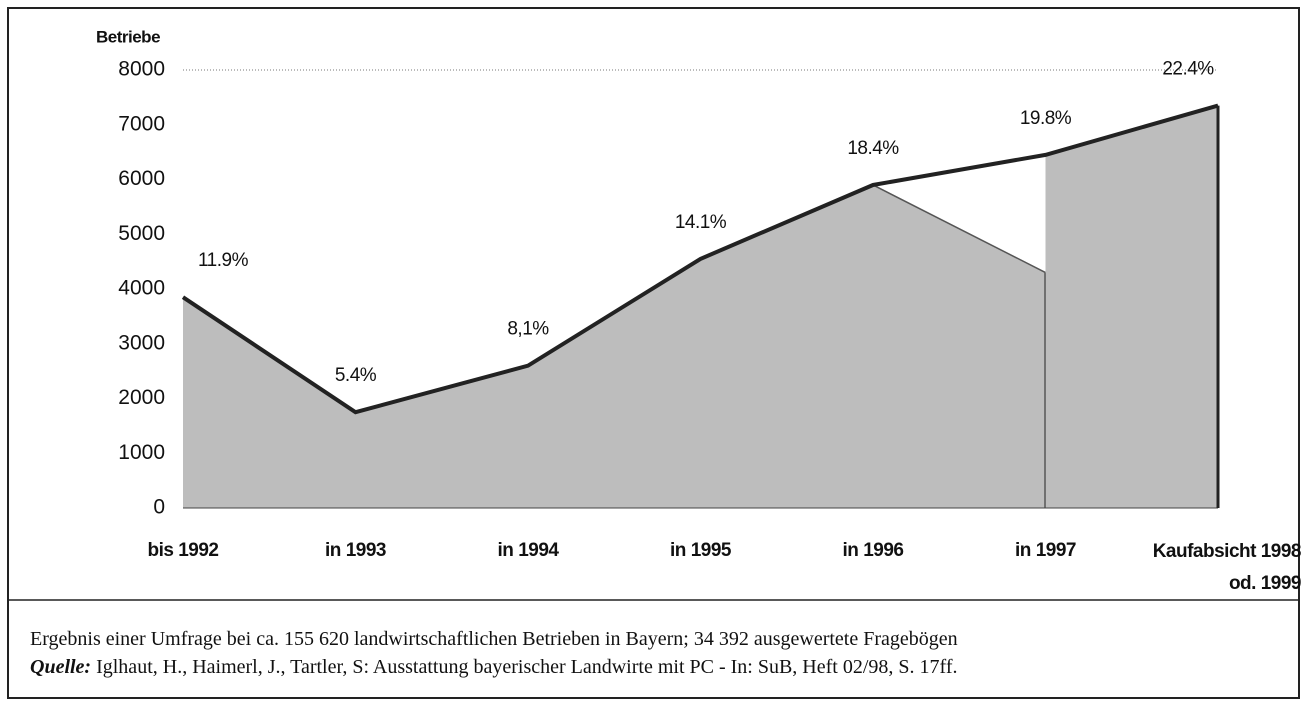 This screenshot has width=1307, height=707. Describe the element at coordinates (141, 123) in the screenshot. I see `y-tick-label: 7000` at that location.